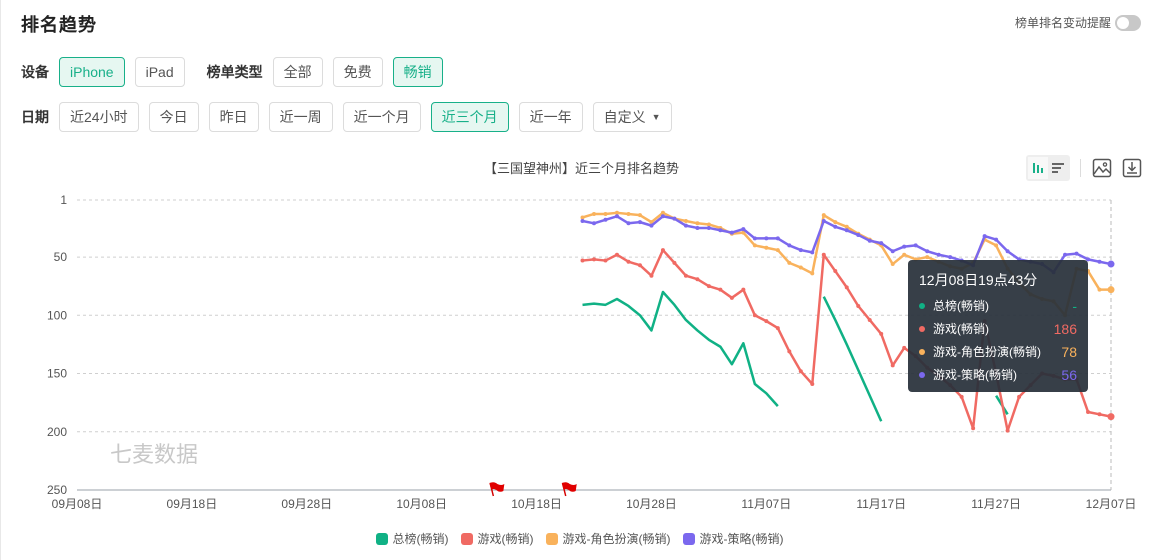 Image resolution: width=1159 pixels, height=560 pixels. Describe the element at coordinates (616, 539) in the screenshot. I see `legend-label: 游戏-角色扮演(畅销)` at that location.